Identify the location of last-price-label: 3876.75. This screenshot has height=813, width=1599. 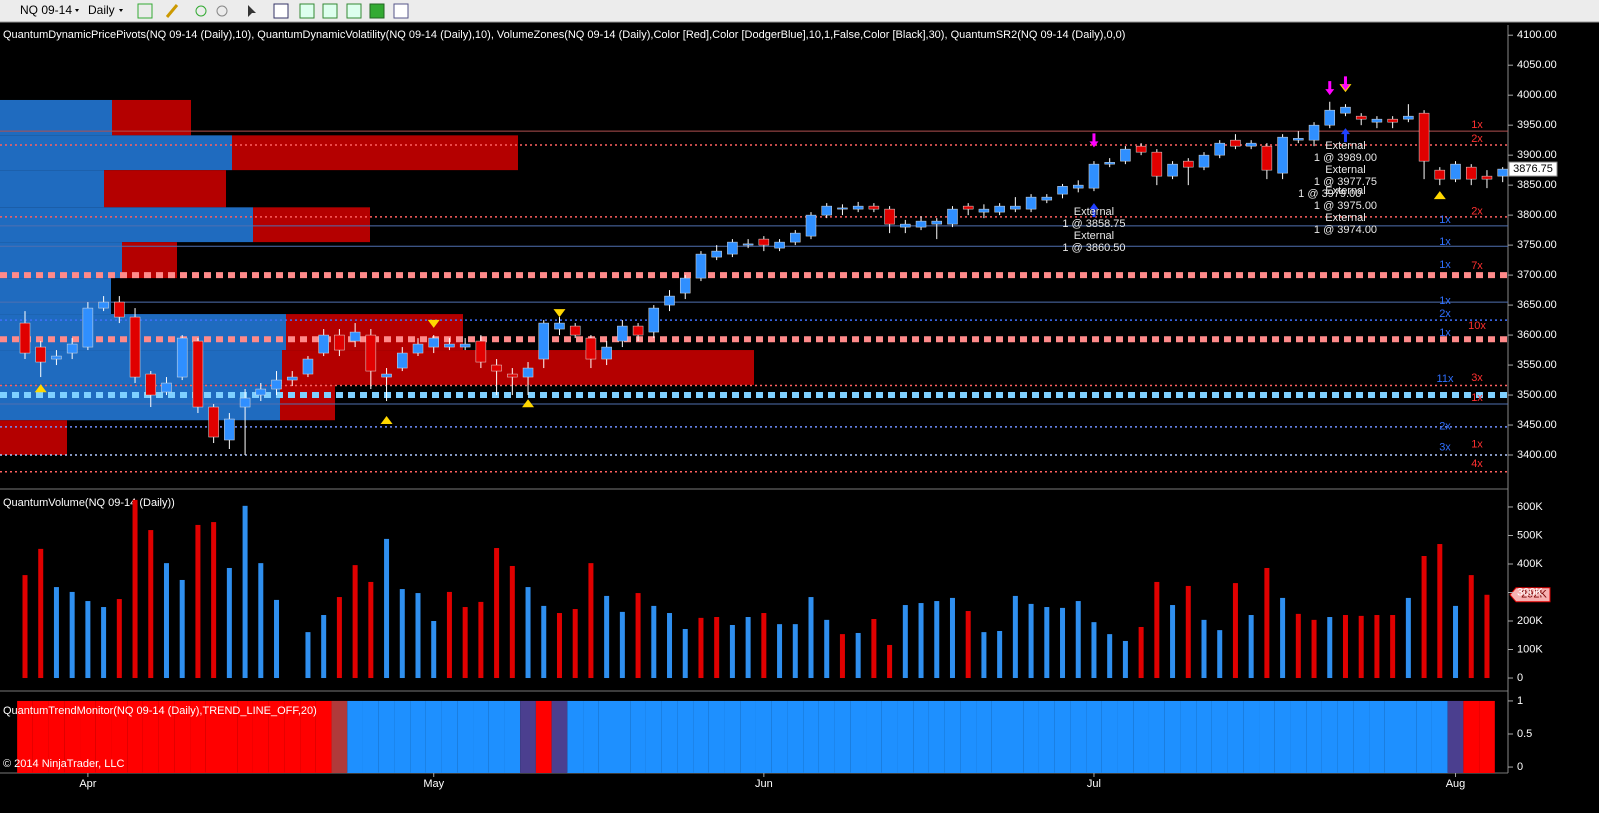
(1533, 169).